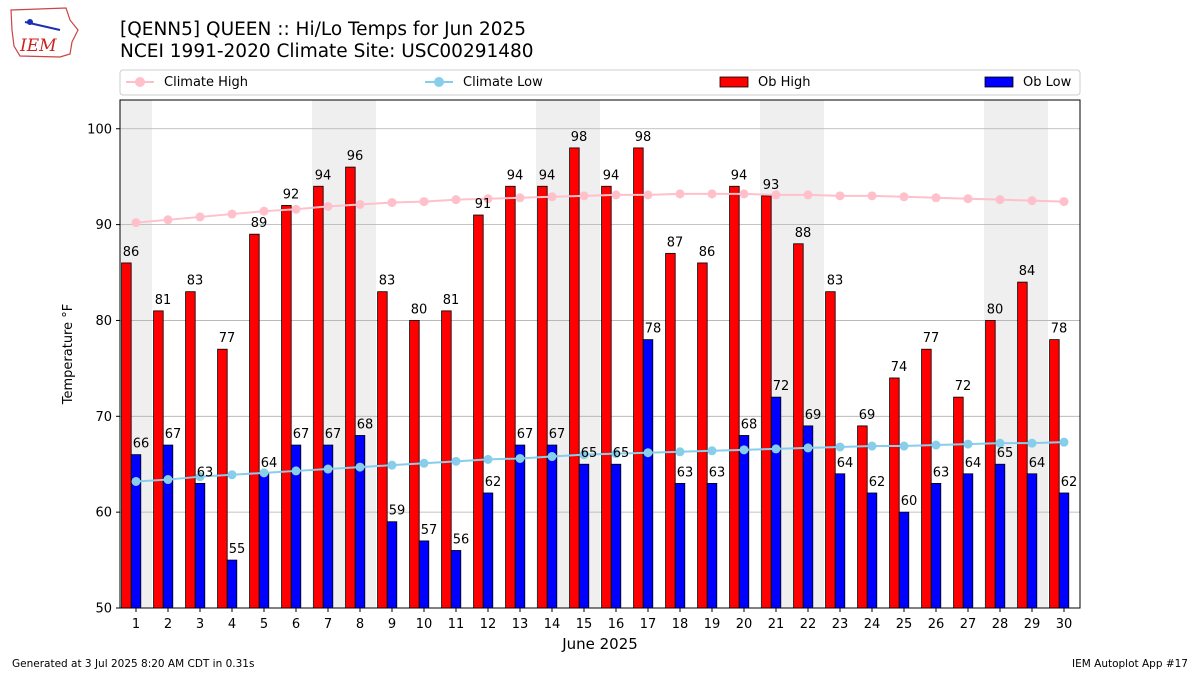 The image size is (1200, 675). I want to click on label-ob-low-25: 60, so click(909, 501).